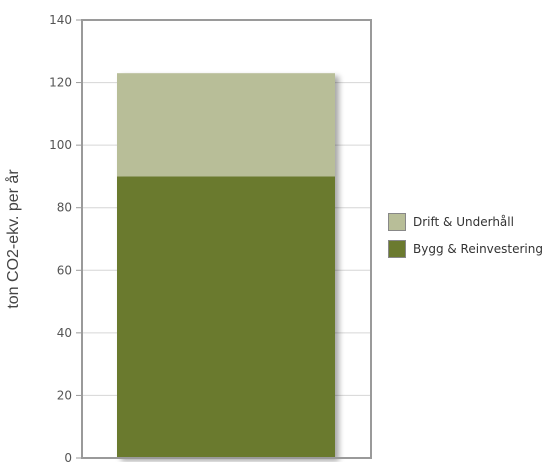 The image size is (558, 462). What do you see at coordinates (64, 395) in the screenshot?
I see `y-tick-label: 20` at bounding box center [64, 395].